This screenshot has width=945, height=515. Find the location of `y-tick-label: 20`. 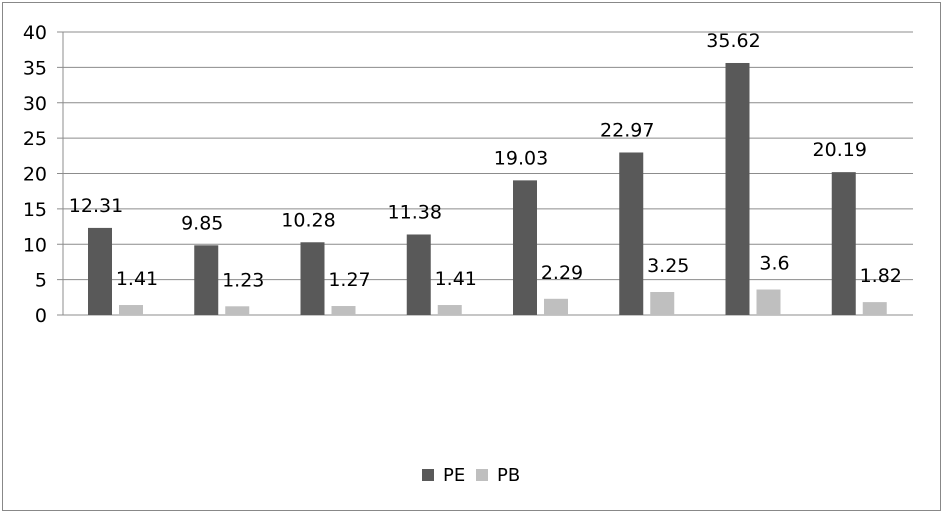

y-tick-label: 20 is located at coordinates (35, 175).